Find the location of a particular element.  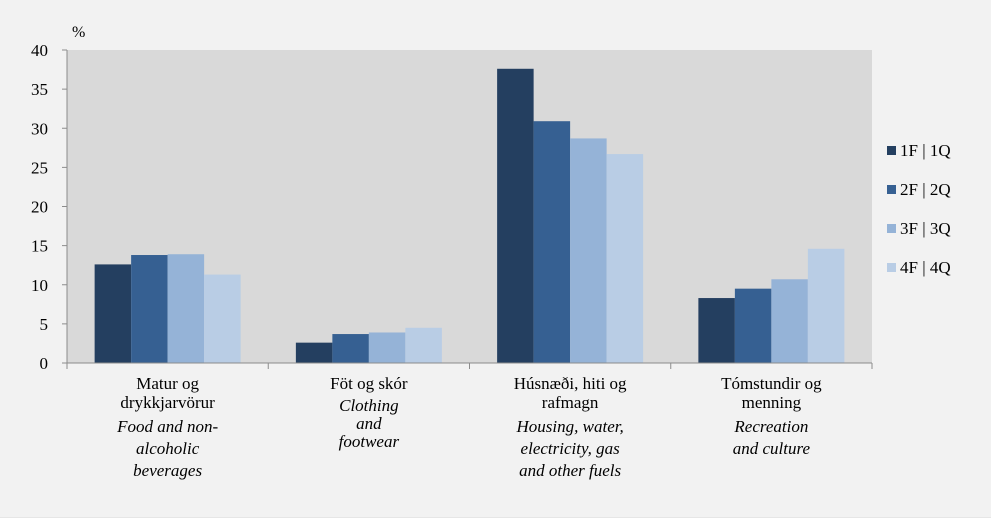

legend-label: 4F | 4Q is located at coordinates (925, 267).